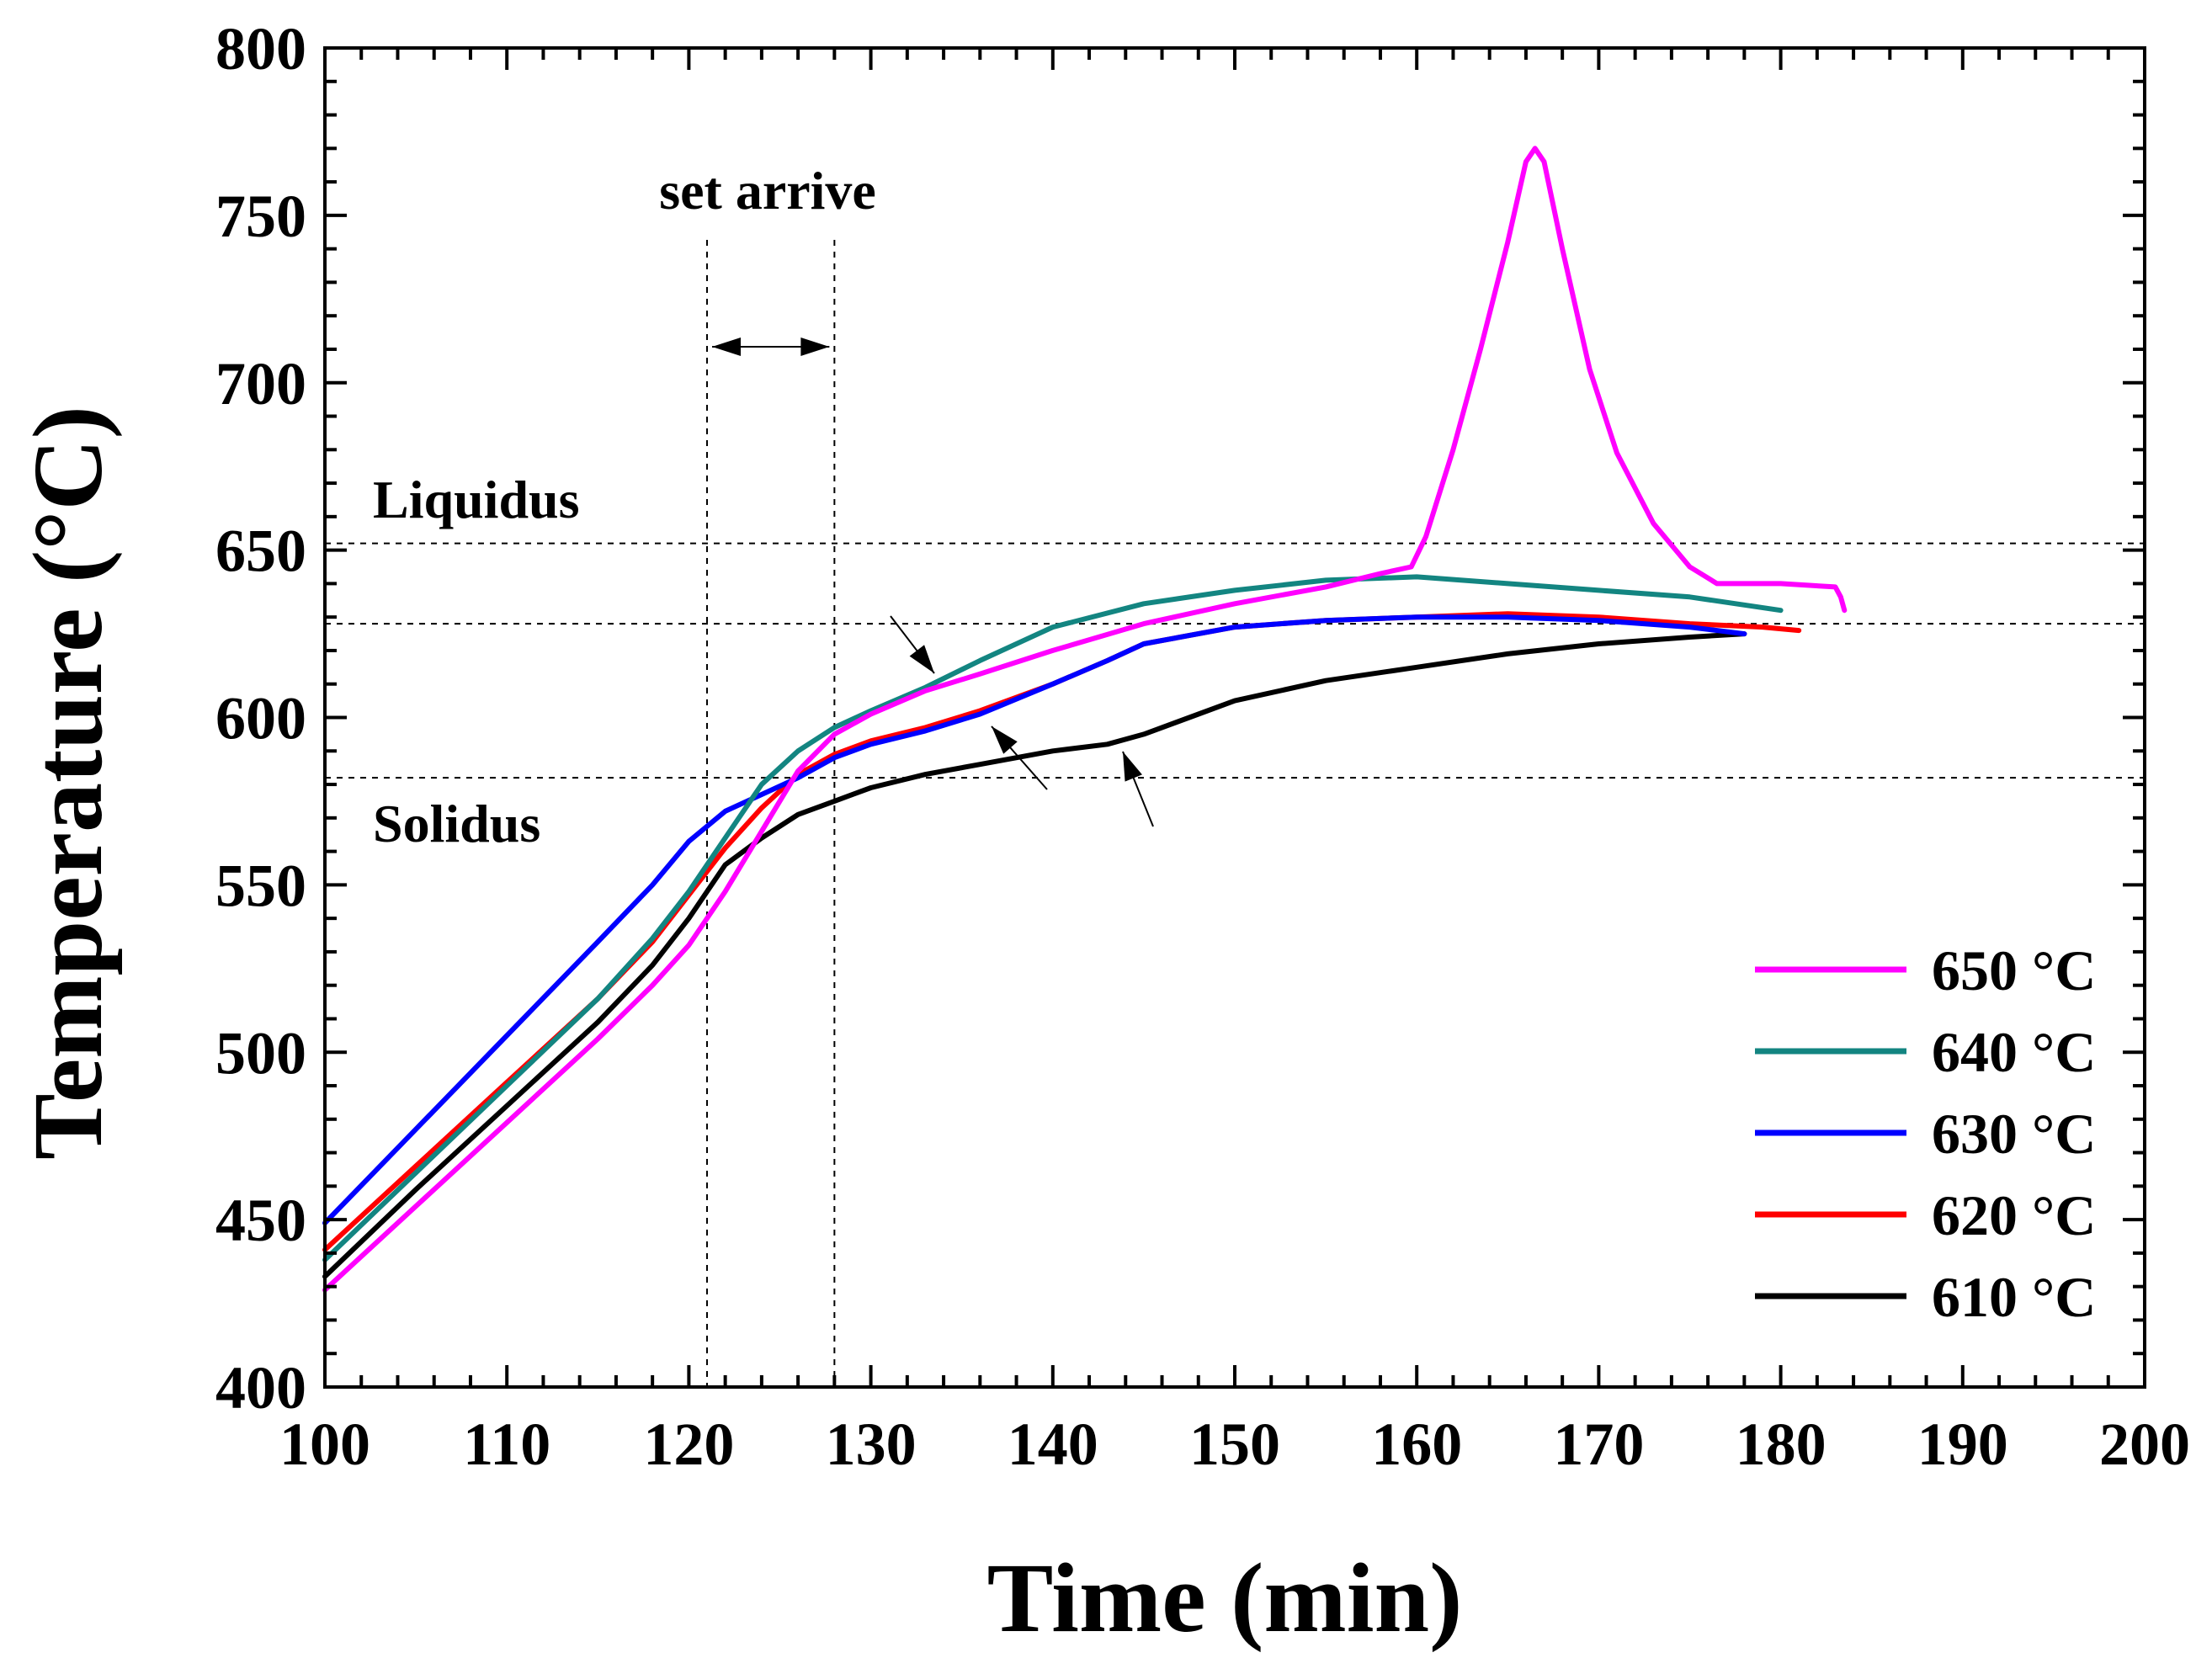 Image resolution: width=2212 pixels, height=1674 pixels. Describe the element at coordinates (476, 499) in the screenshot. I see `liquidus-label: Liquidus` at that location.